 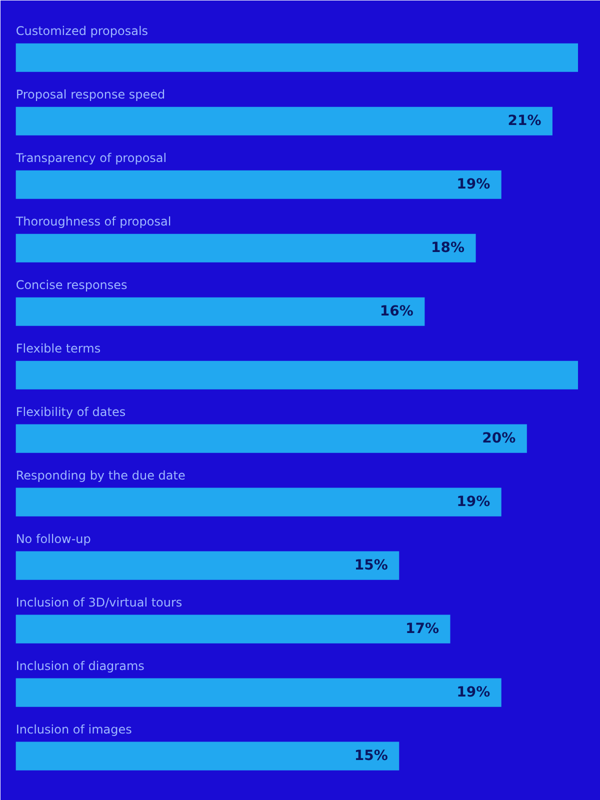 I want to click on data-label: 20%, so click(x=499, y=438).